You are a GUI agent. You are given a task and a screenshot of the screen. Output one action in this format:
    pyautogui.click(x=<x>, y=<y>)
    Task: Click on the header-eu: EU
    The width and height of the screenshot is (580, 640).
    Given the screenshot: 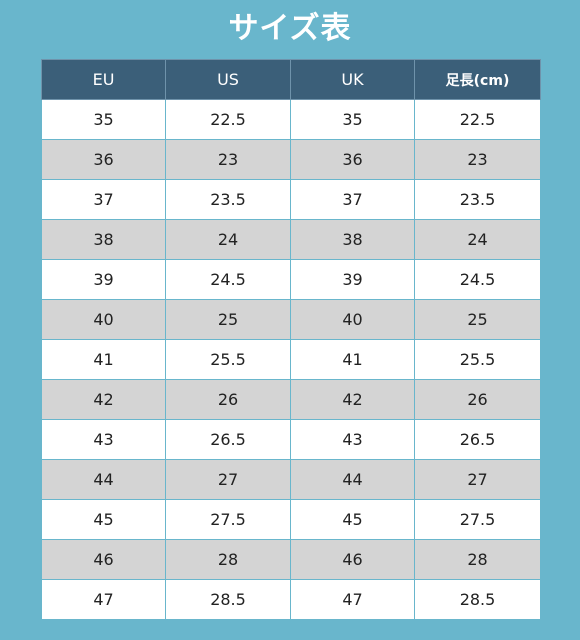 What is the action you would take?
    pyautogui.click(x=103, y=79)
    